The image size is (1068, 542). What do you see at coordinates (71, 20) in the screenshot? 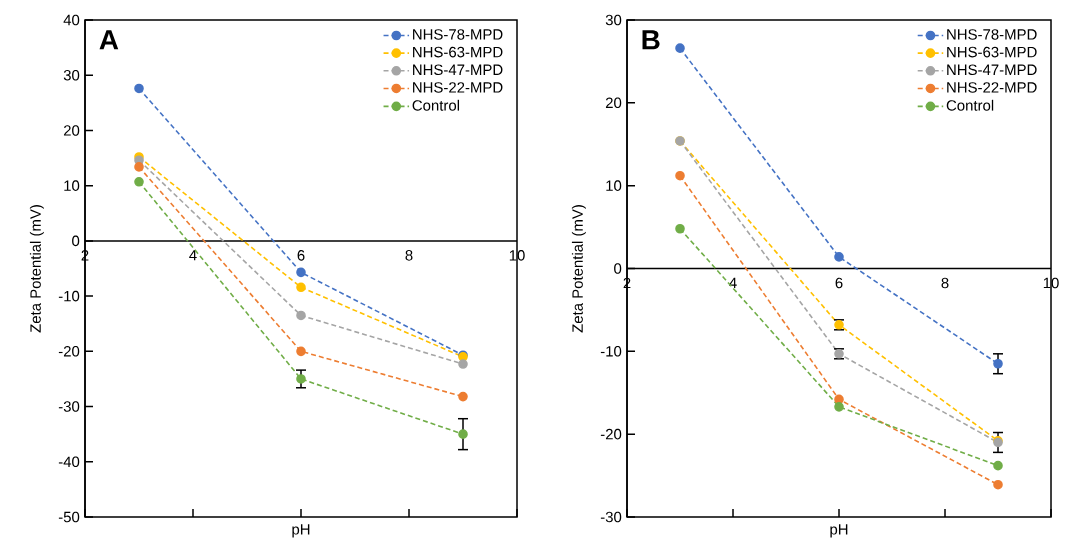
I see `y-tick-label: 40` at bounding box center [71, 20].